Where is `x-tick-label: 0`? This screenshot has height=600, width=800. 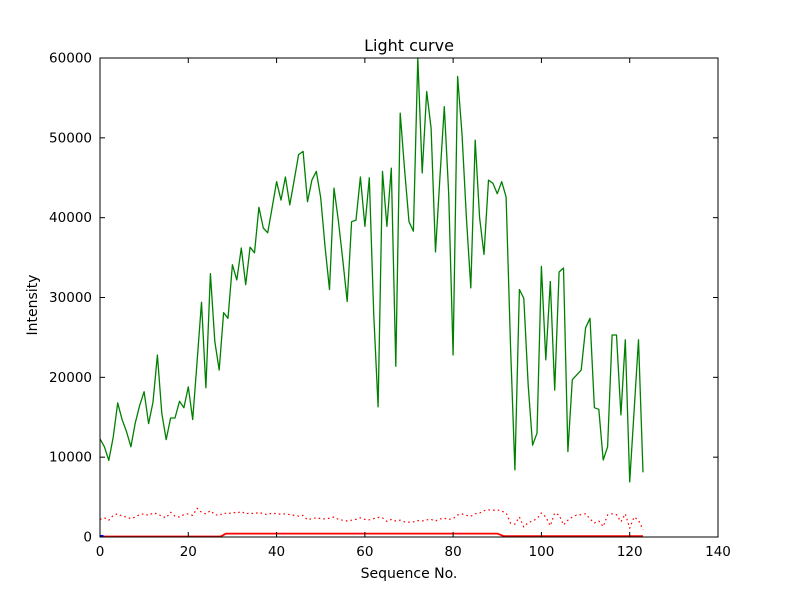
x-tick-label: 0 is located at coordinates (100, 552).